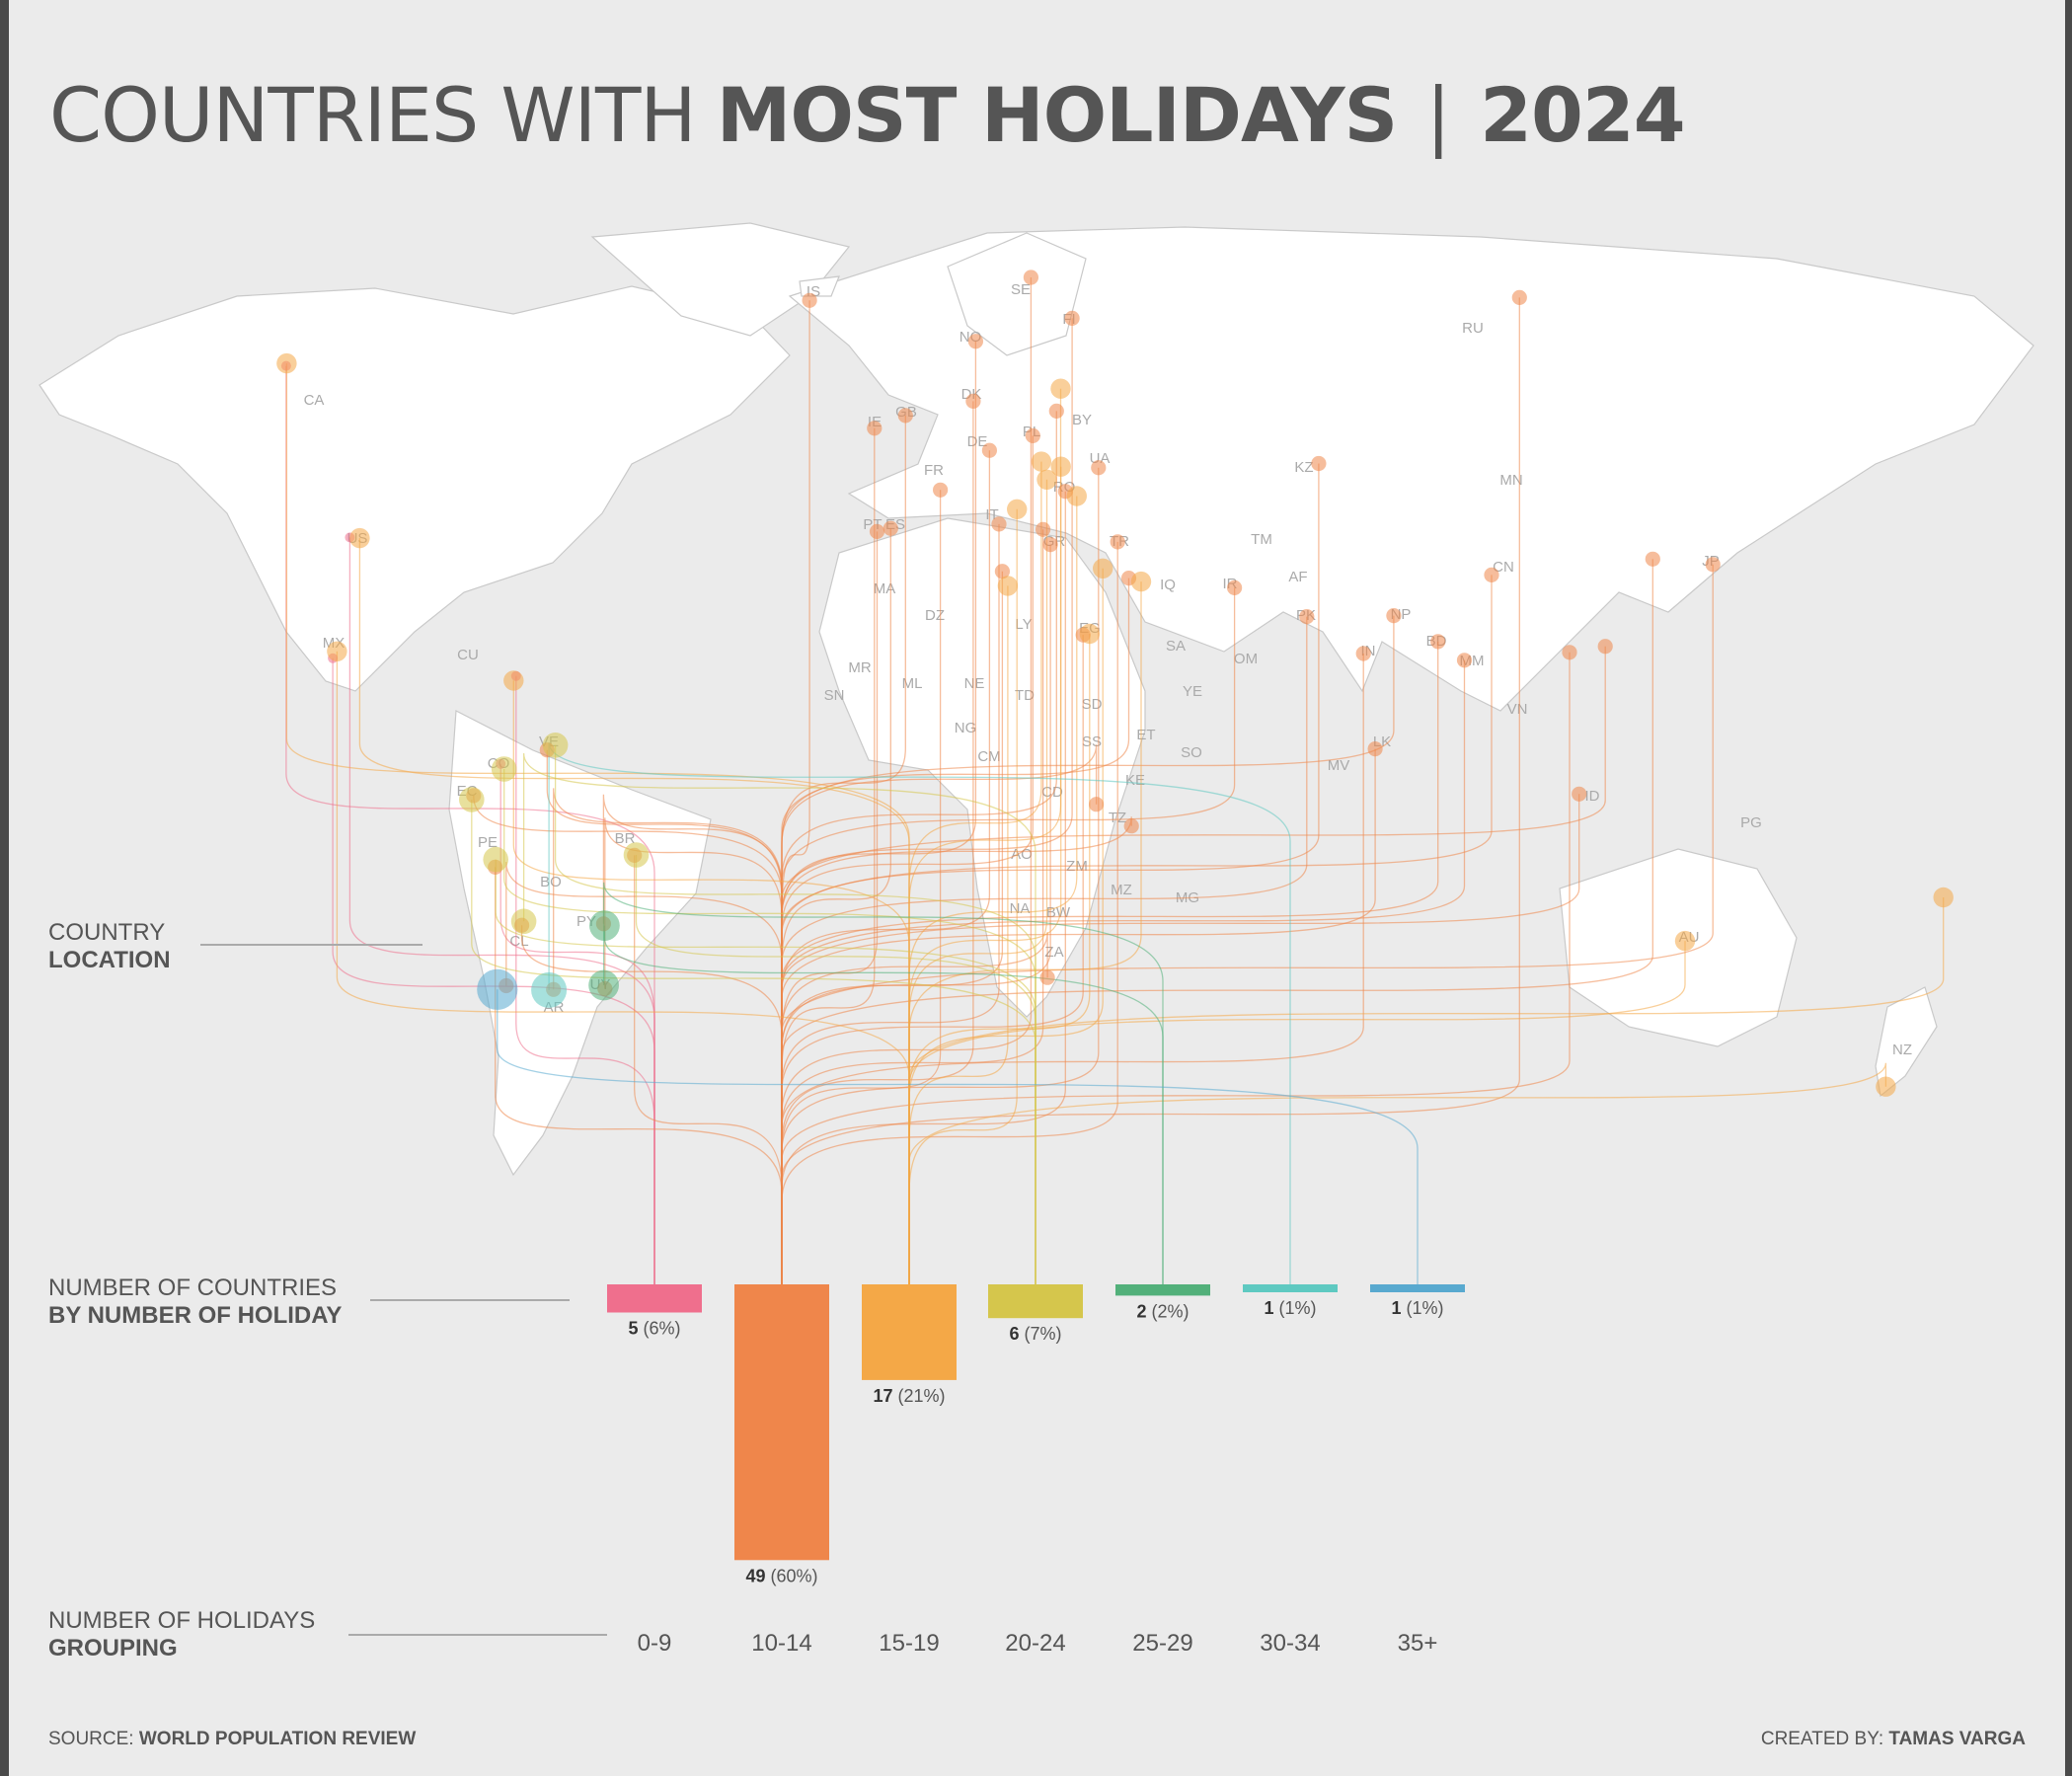  Describe the element at coordinates (1176, 647) in the screenshot. I see `country-code-sa: SA` at that location.